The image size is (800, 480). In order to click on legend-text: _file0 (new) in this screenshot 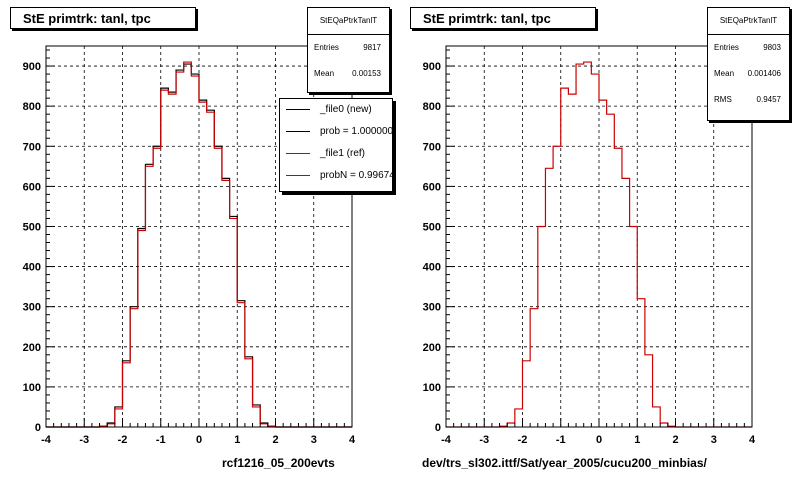, I will do `click(346, 109)`.